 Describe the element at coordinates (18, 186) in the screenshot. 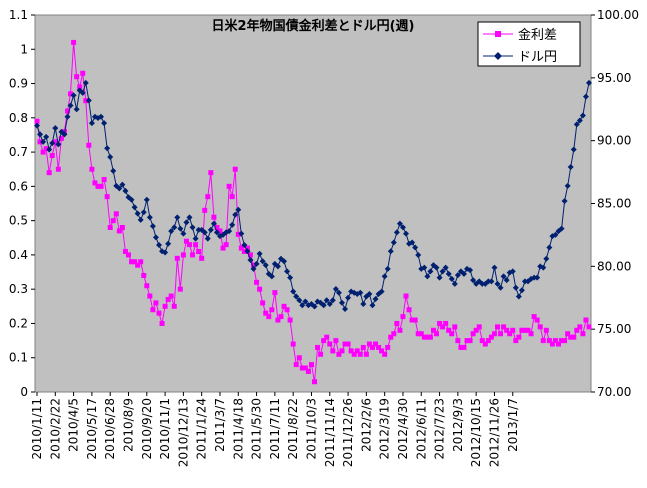

I see `left-tick-label: 0.6` at that location.